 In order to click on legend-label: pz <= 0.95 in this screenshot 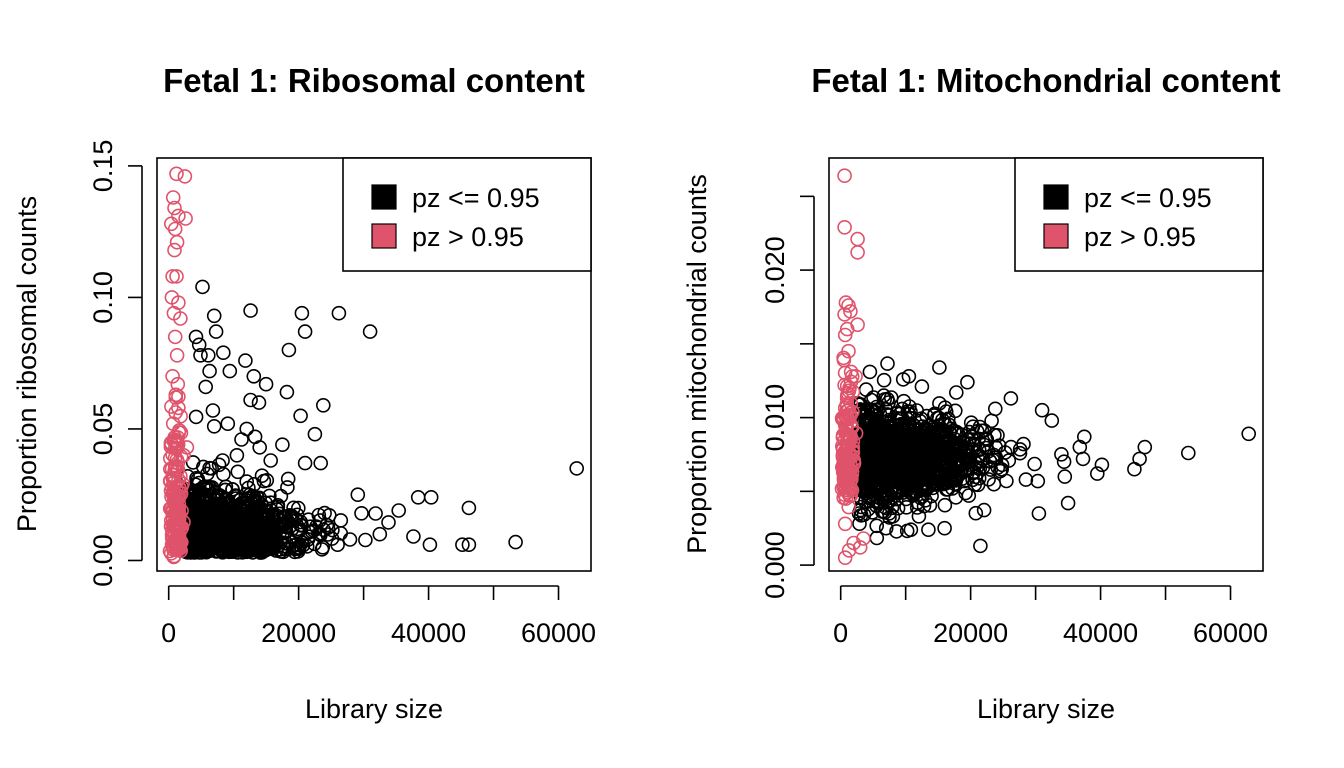, I will do `click(1148, 198)`.